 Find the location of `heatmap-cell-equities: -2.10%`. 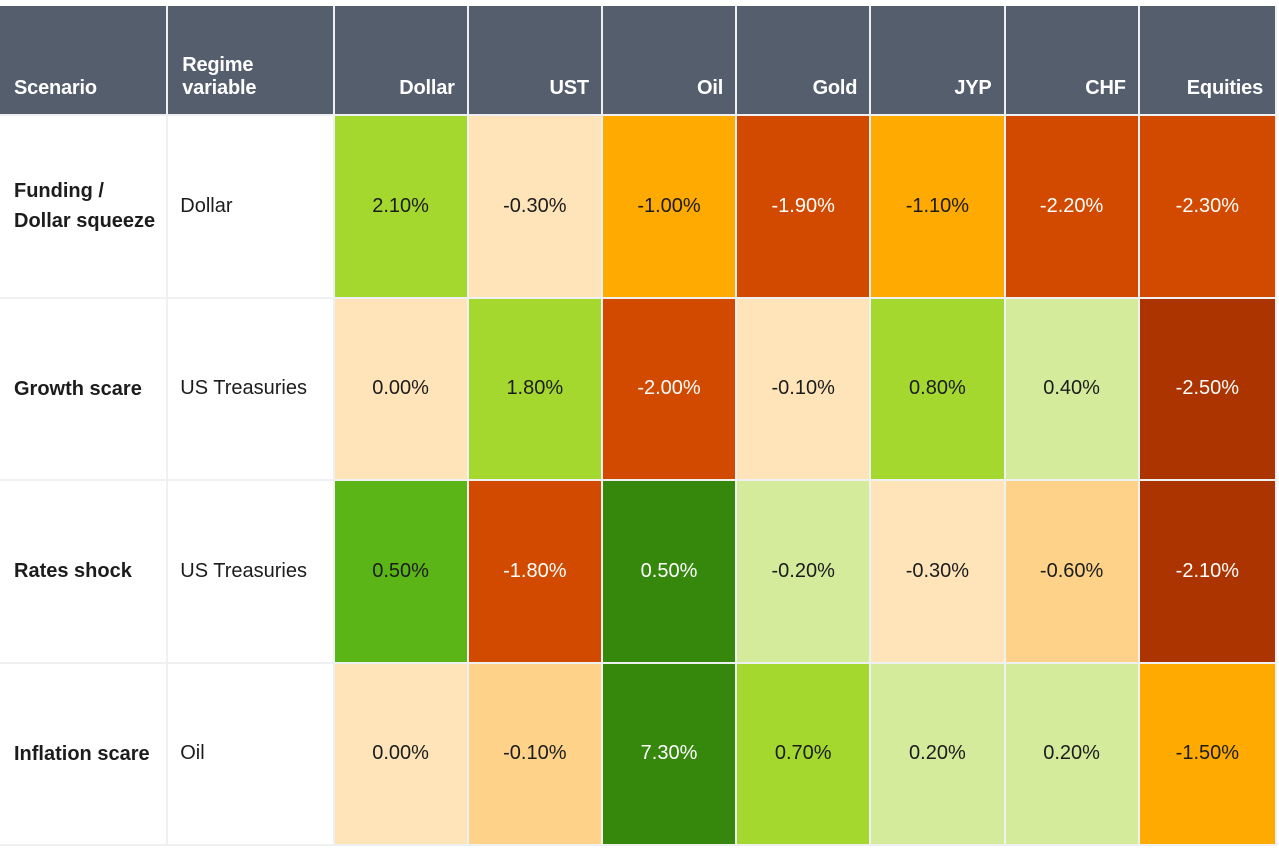

heatmap-cell-equities: -2.10% is located at coordinates (1208, 572).